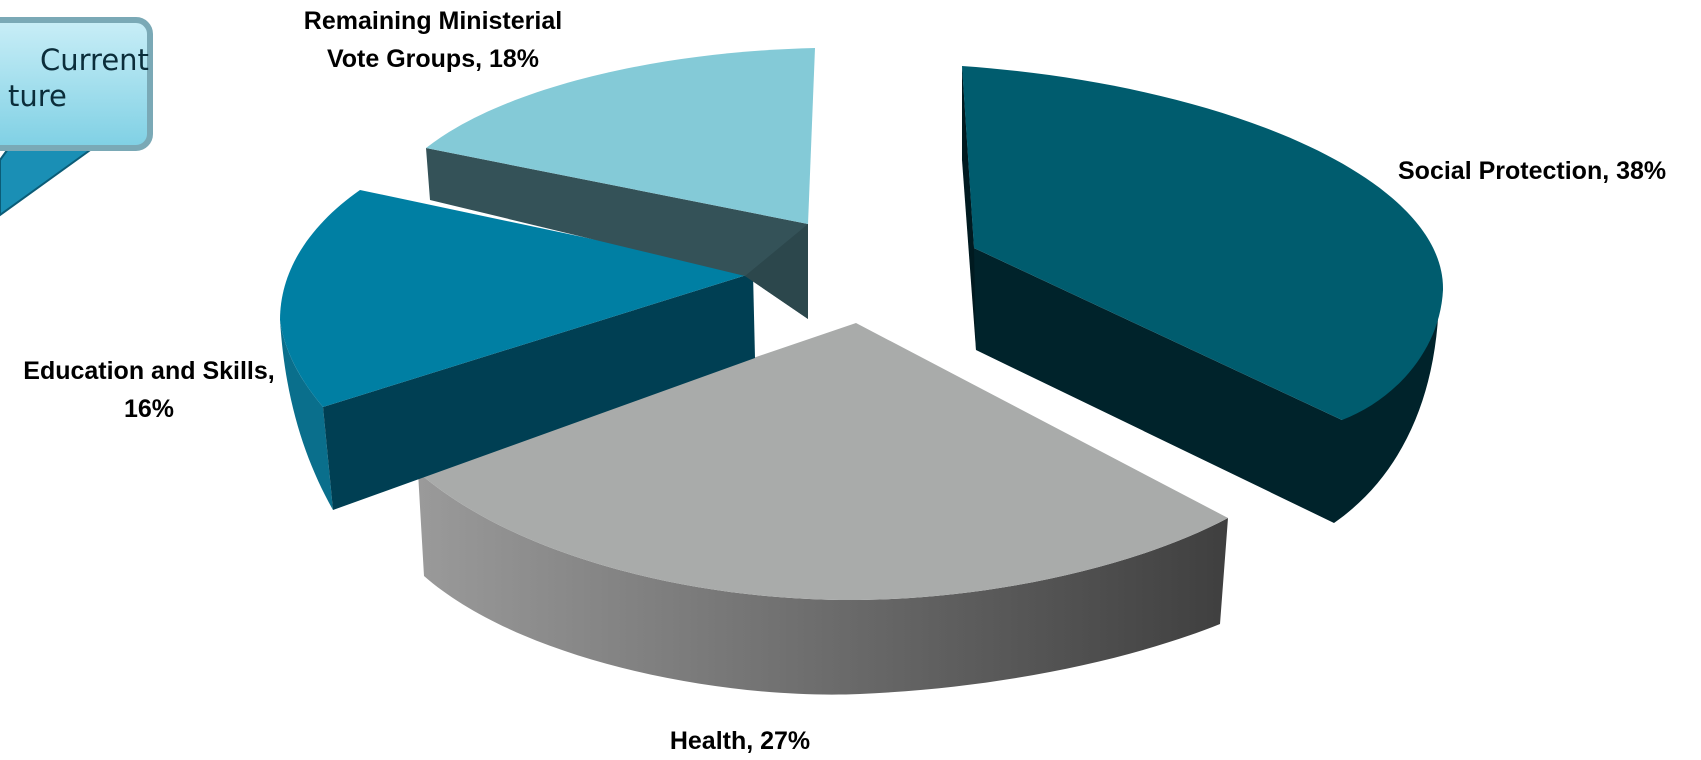 The image size is (1701, 760). I want to click on data-label-education-line-2: 16%, so click(149, 409).